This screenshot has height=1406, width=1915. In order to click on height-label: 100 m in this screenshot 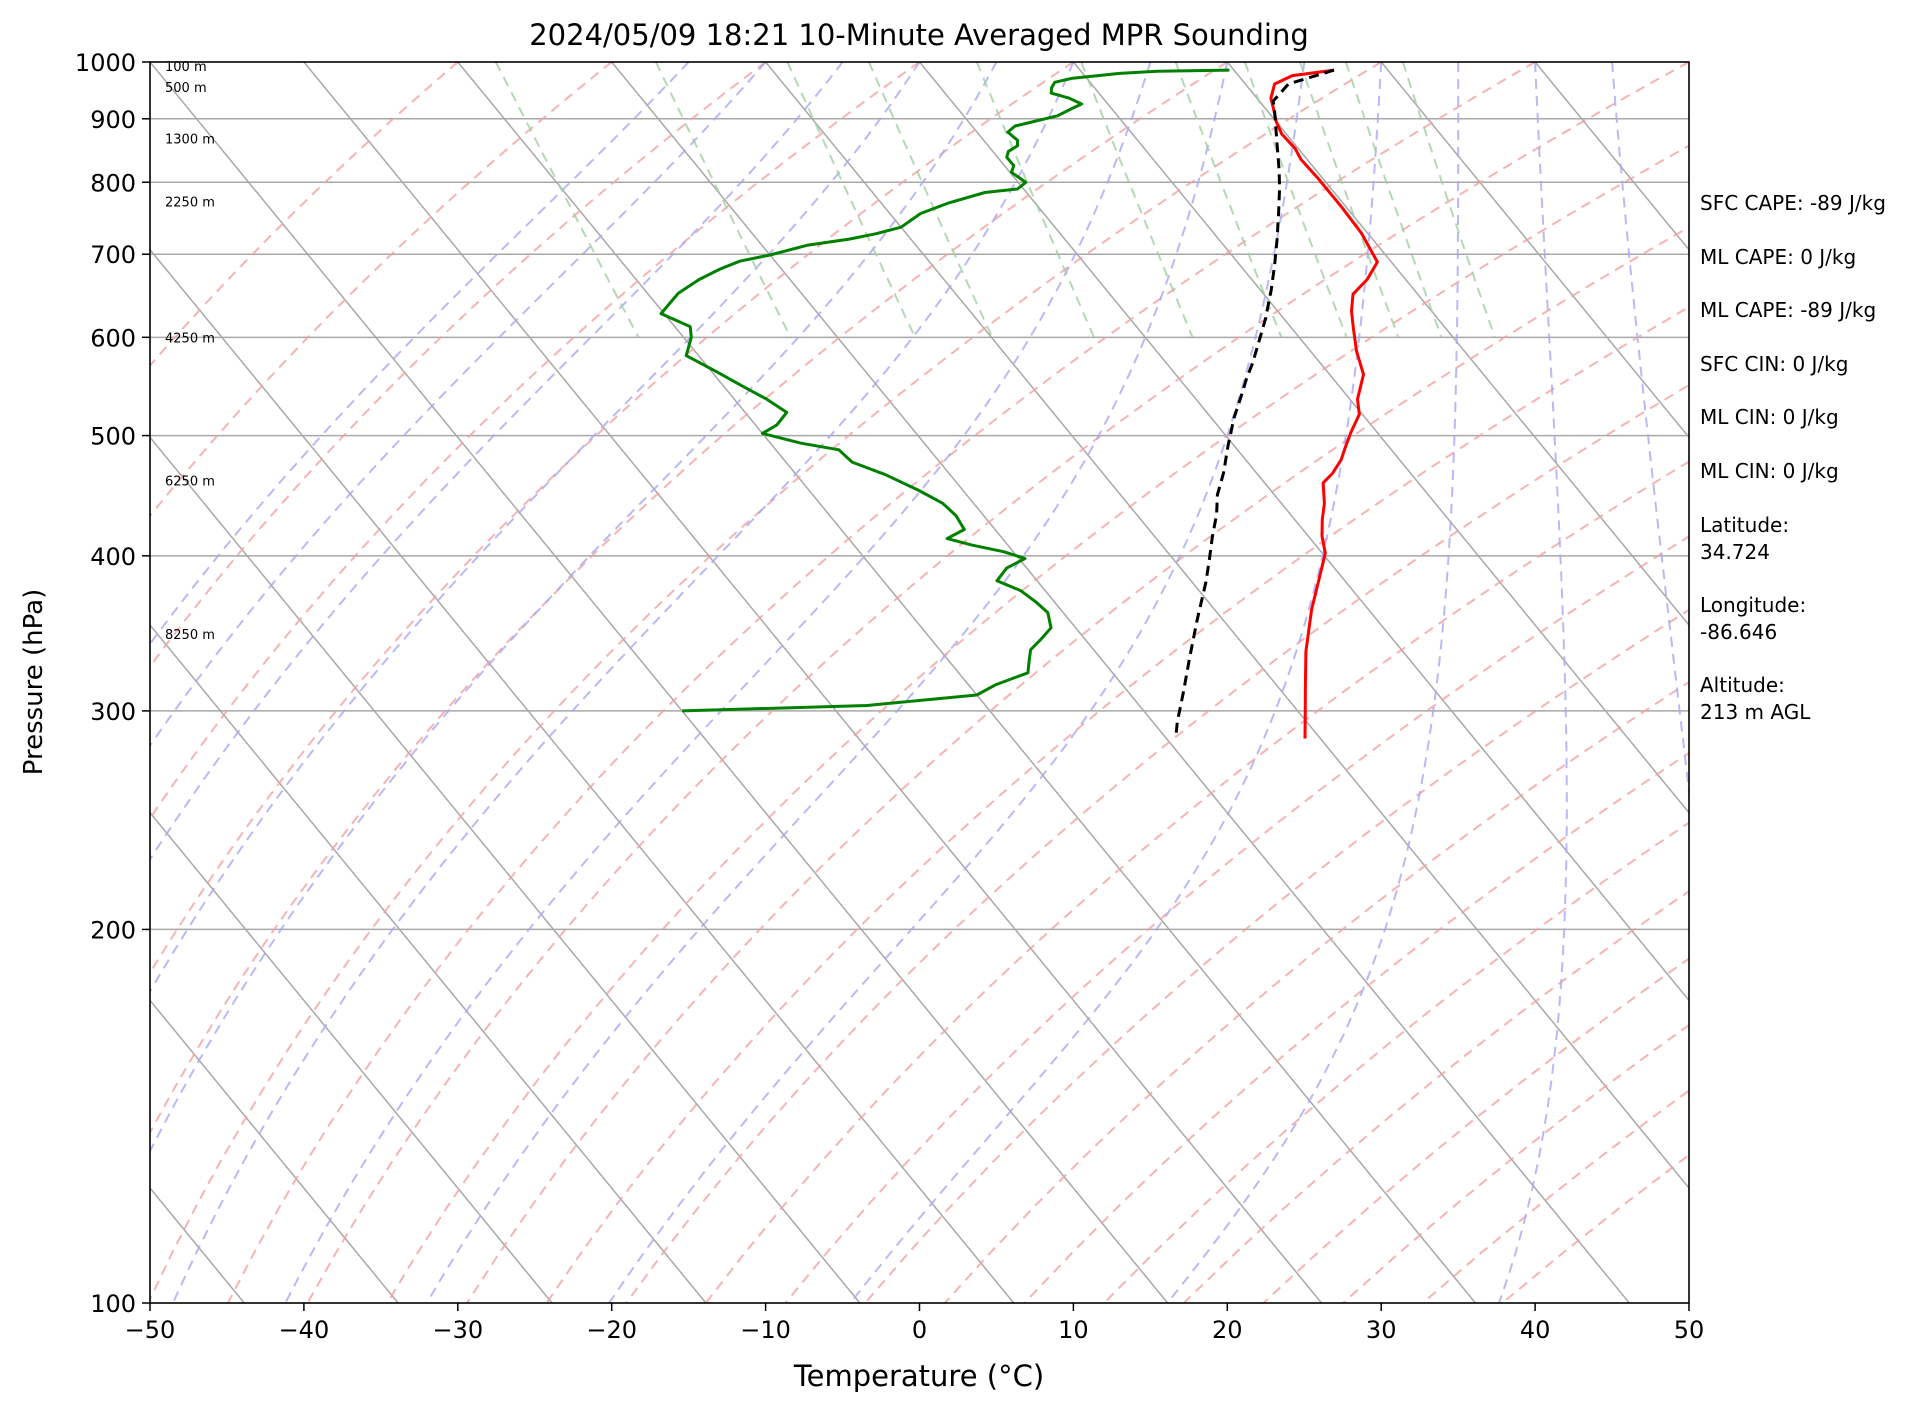, I will do `click(186, 67)`.